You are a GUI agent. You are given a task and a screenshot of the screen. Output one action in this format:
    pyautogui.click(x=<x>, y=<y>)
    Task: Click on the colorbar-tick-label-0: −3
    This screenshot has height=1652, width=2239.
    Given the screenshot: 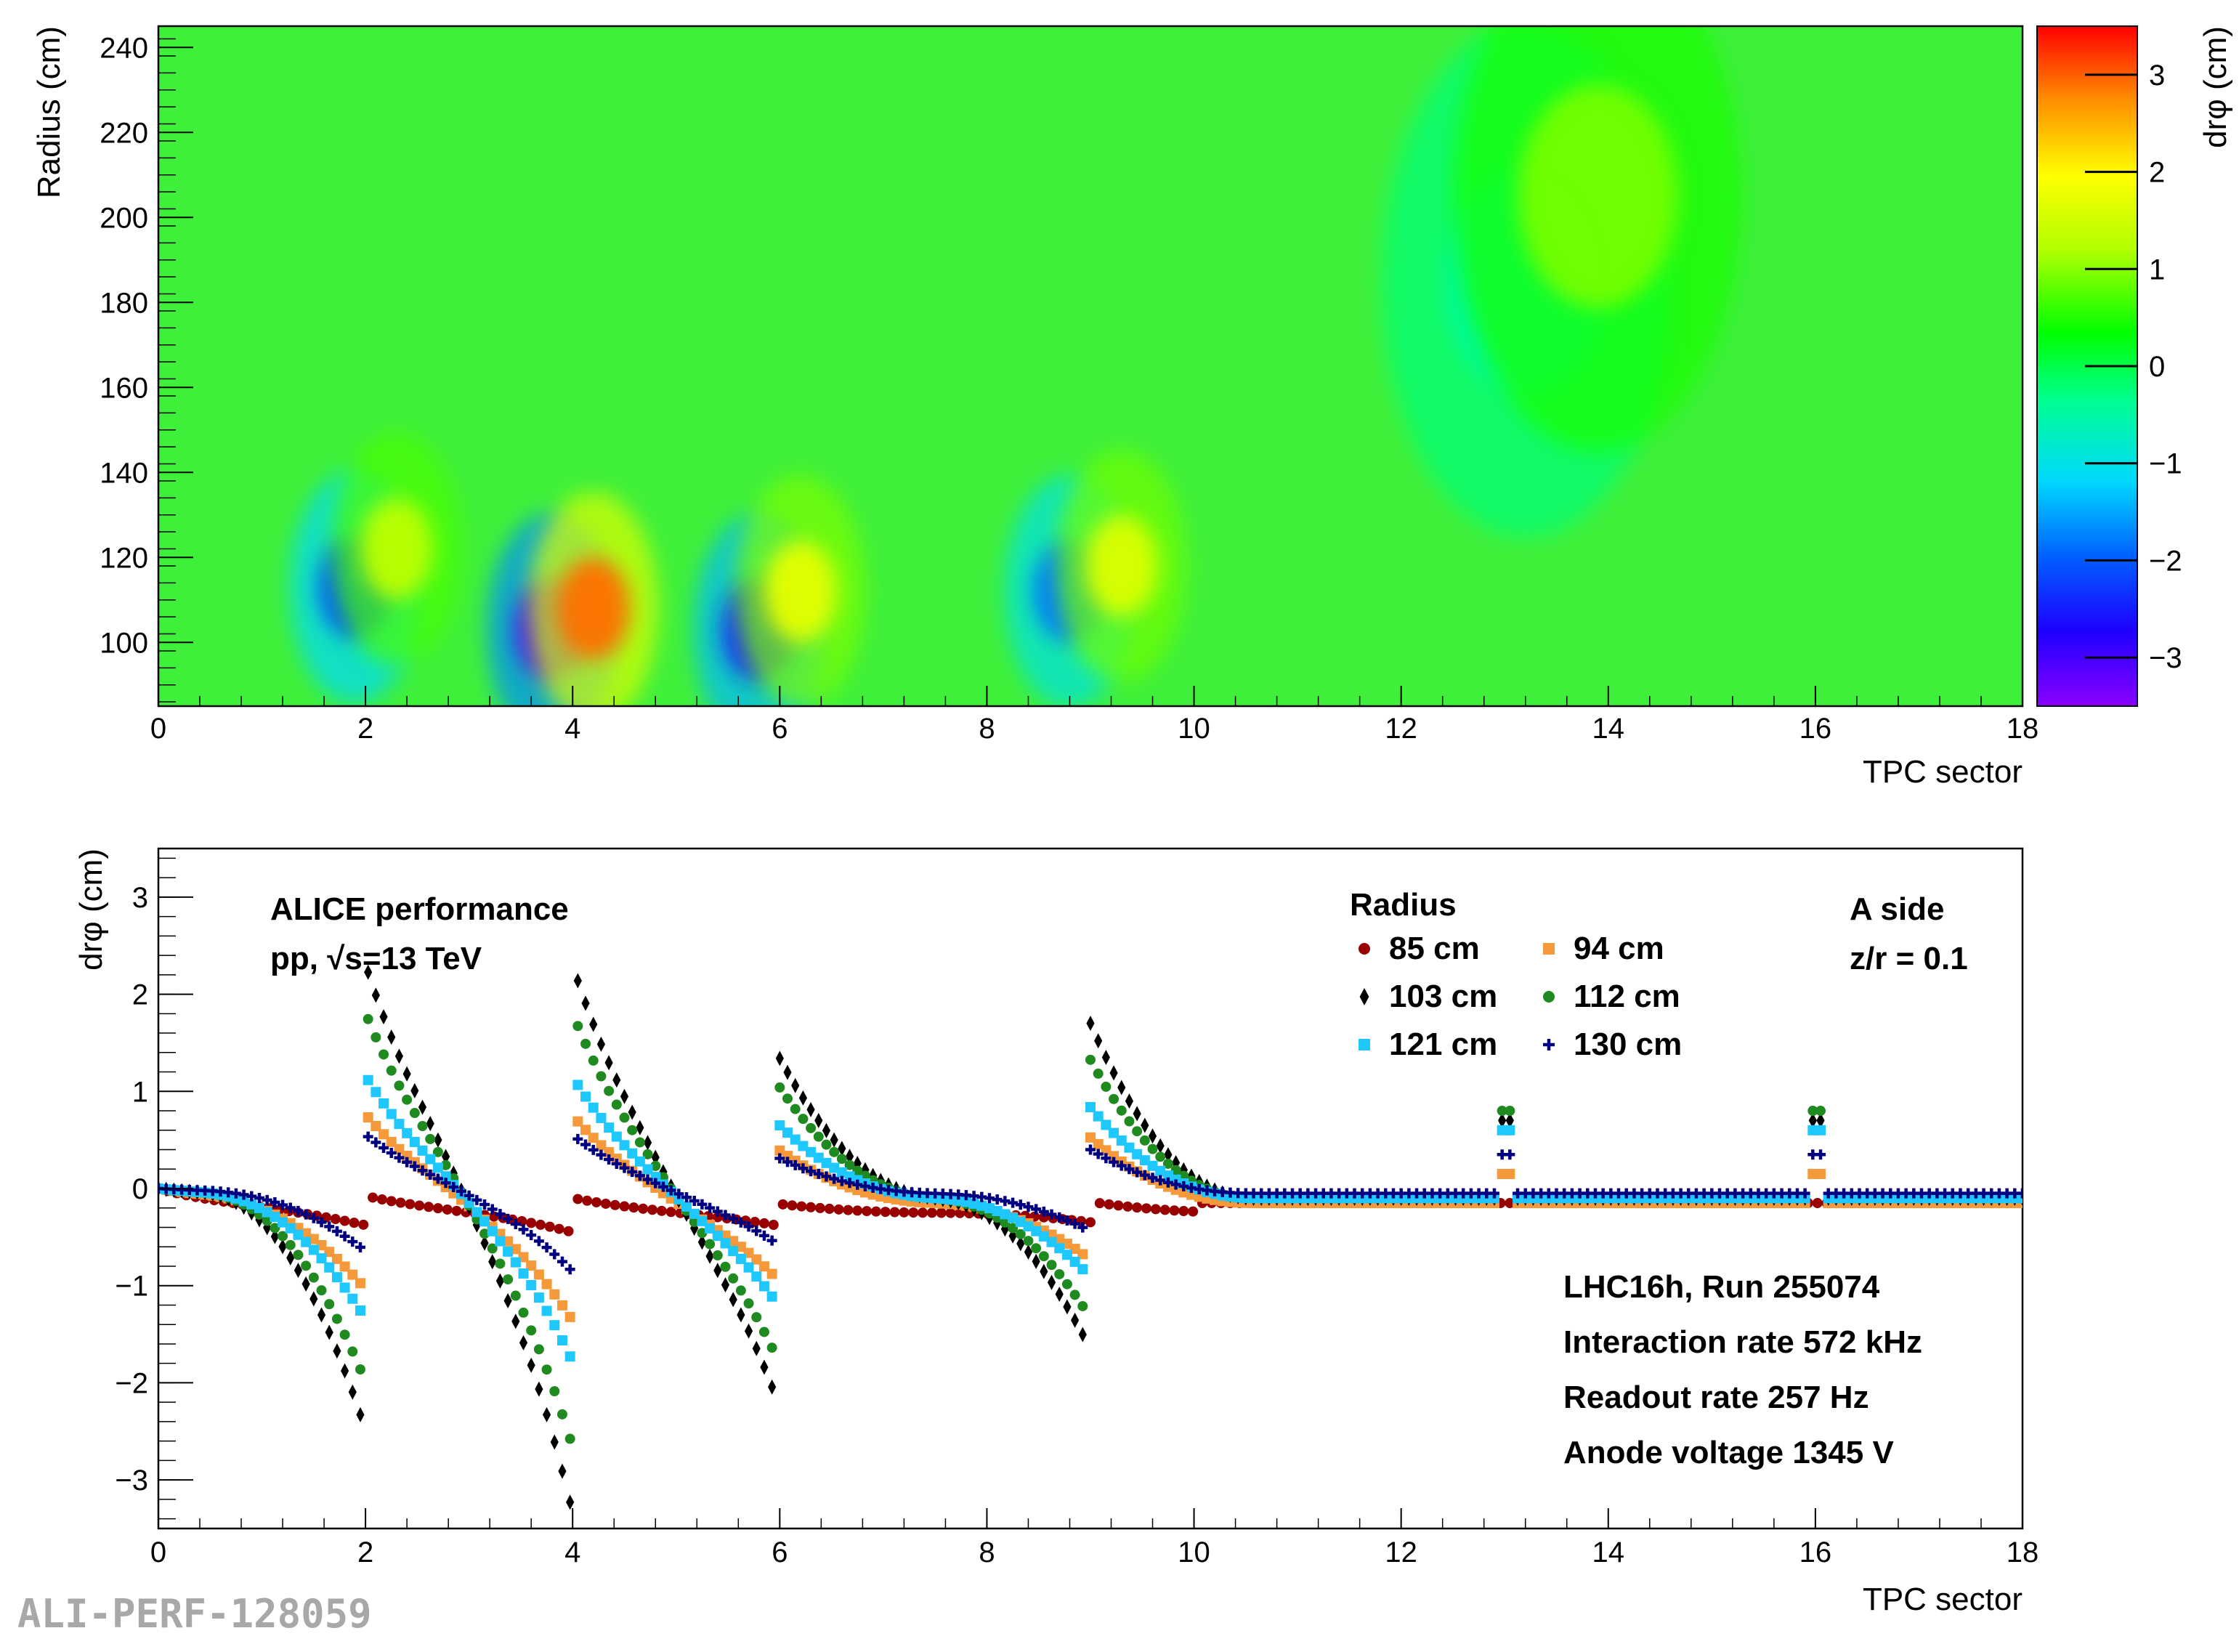 What is the action you would take?
    pyautogui.click(x=2165, y=658)
    